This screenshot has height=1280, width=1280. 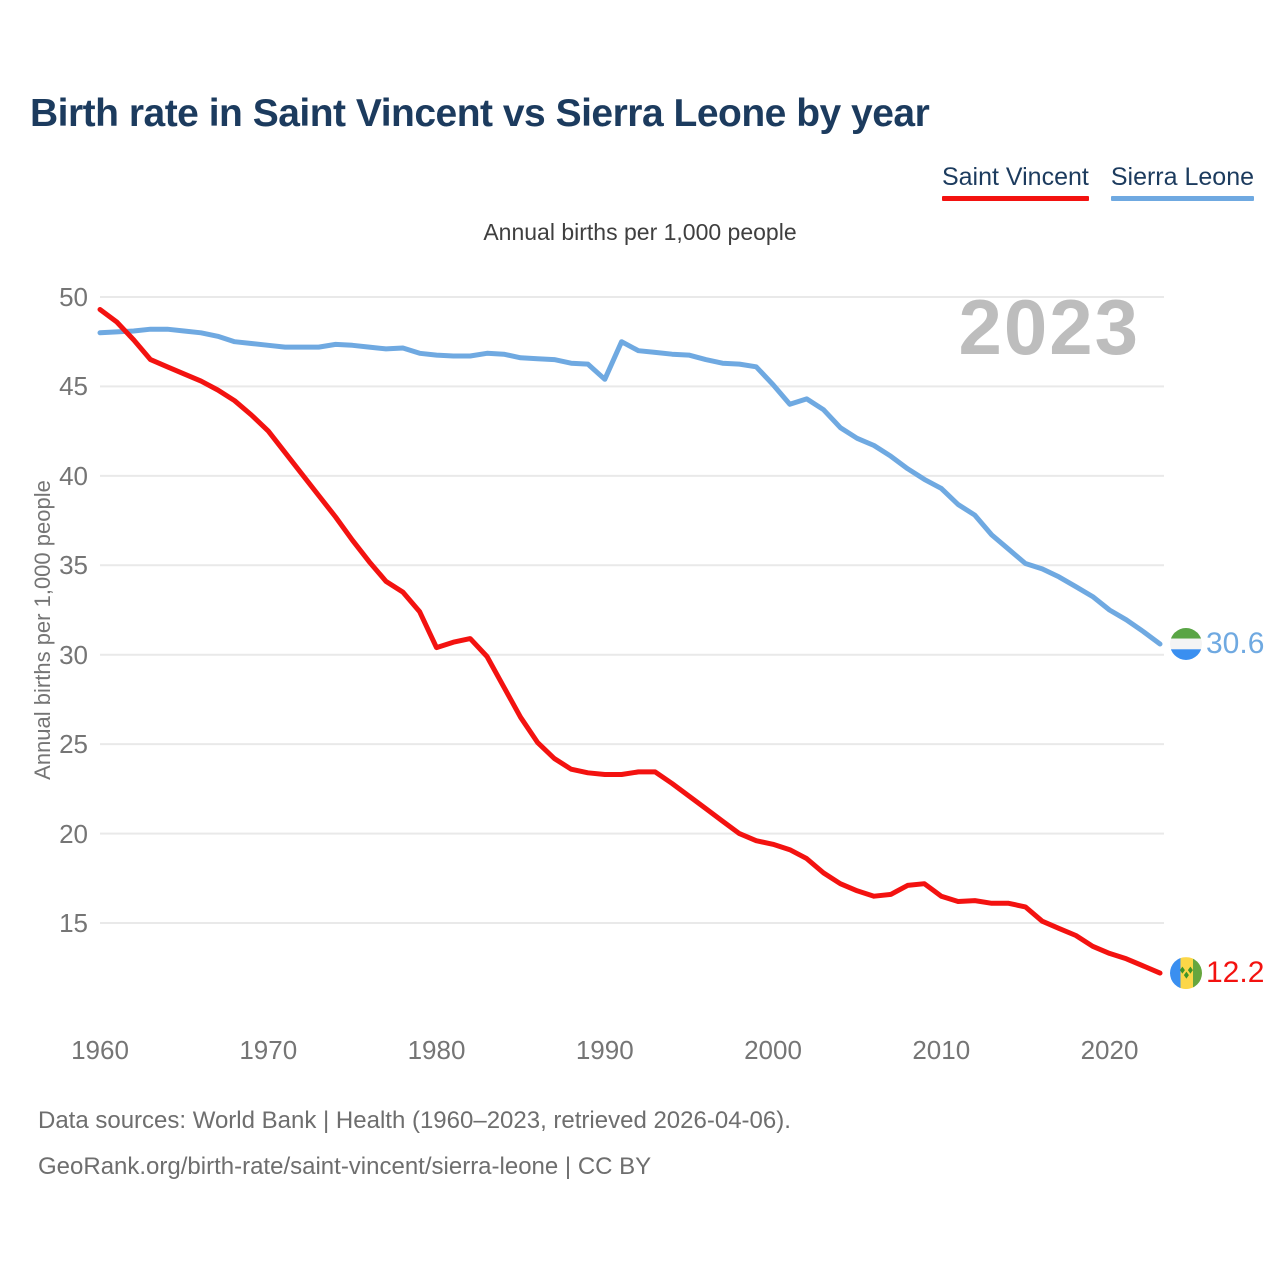 I want to click on y-tick-label: 30, so click(x=73, y=654).